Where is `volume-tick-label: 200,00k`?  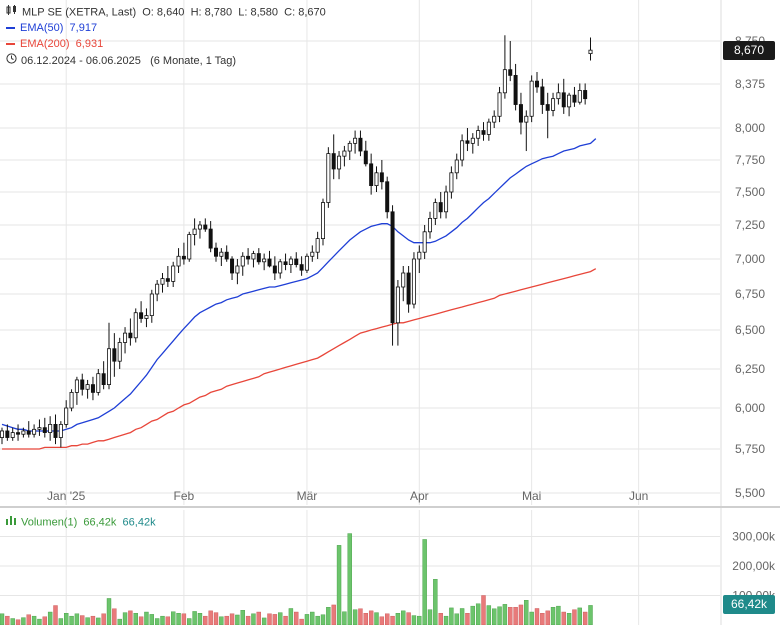 volume-tick-label: 200,00k is located at coordinates (754, 566).